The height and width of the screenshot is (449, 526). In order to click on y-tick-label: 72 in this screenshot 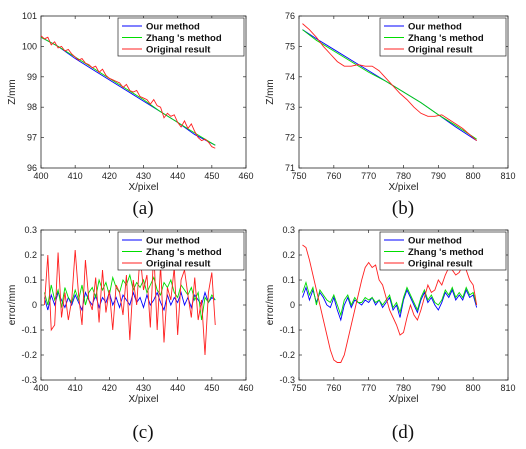, I will do `click(290, 138)`.